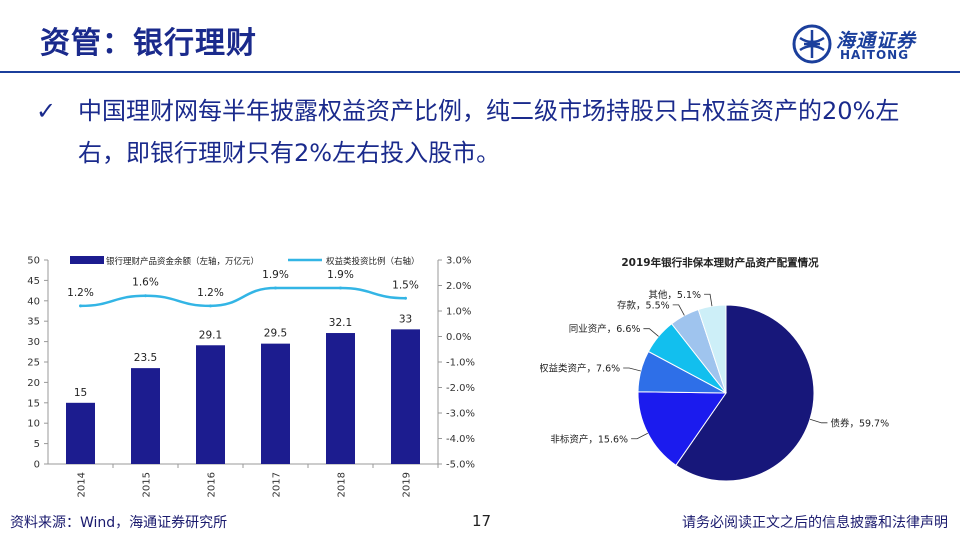 This screenshot has width=960, height=540. I want to click on checkmark-icon: ✓, so click(46, 111).